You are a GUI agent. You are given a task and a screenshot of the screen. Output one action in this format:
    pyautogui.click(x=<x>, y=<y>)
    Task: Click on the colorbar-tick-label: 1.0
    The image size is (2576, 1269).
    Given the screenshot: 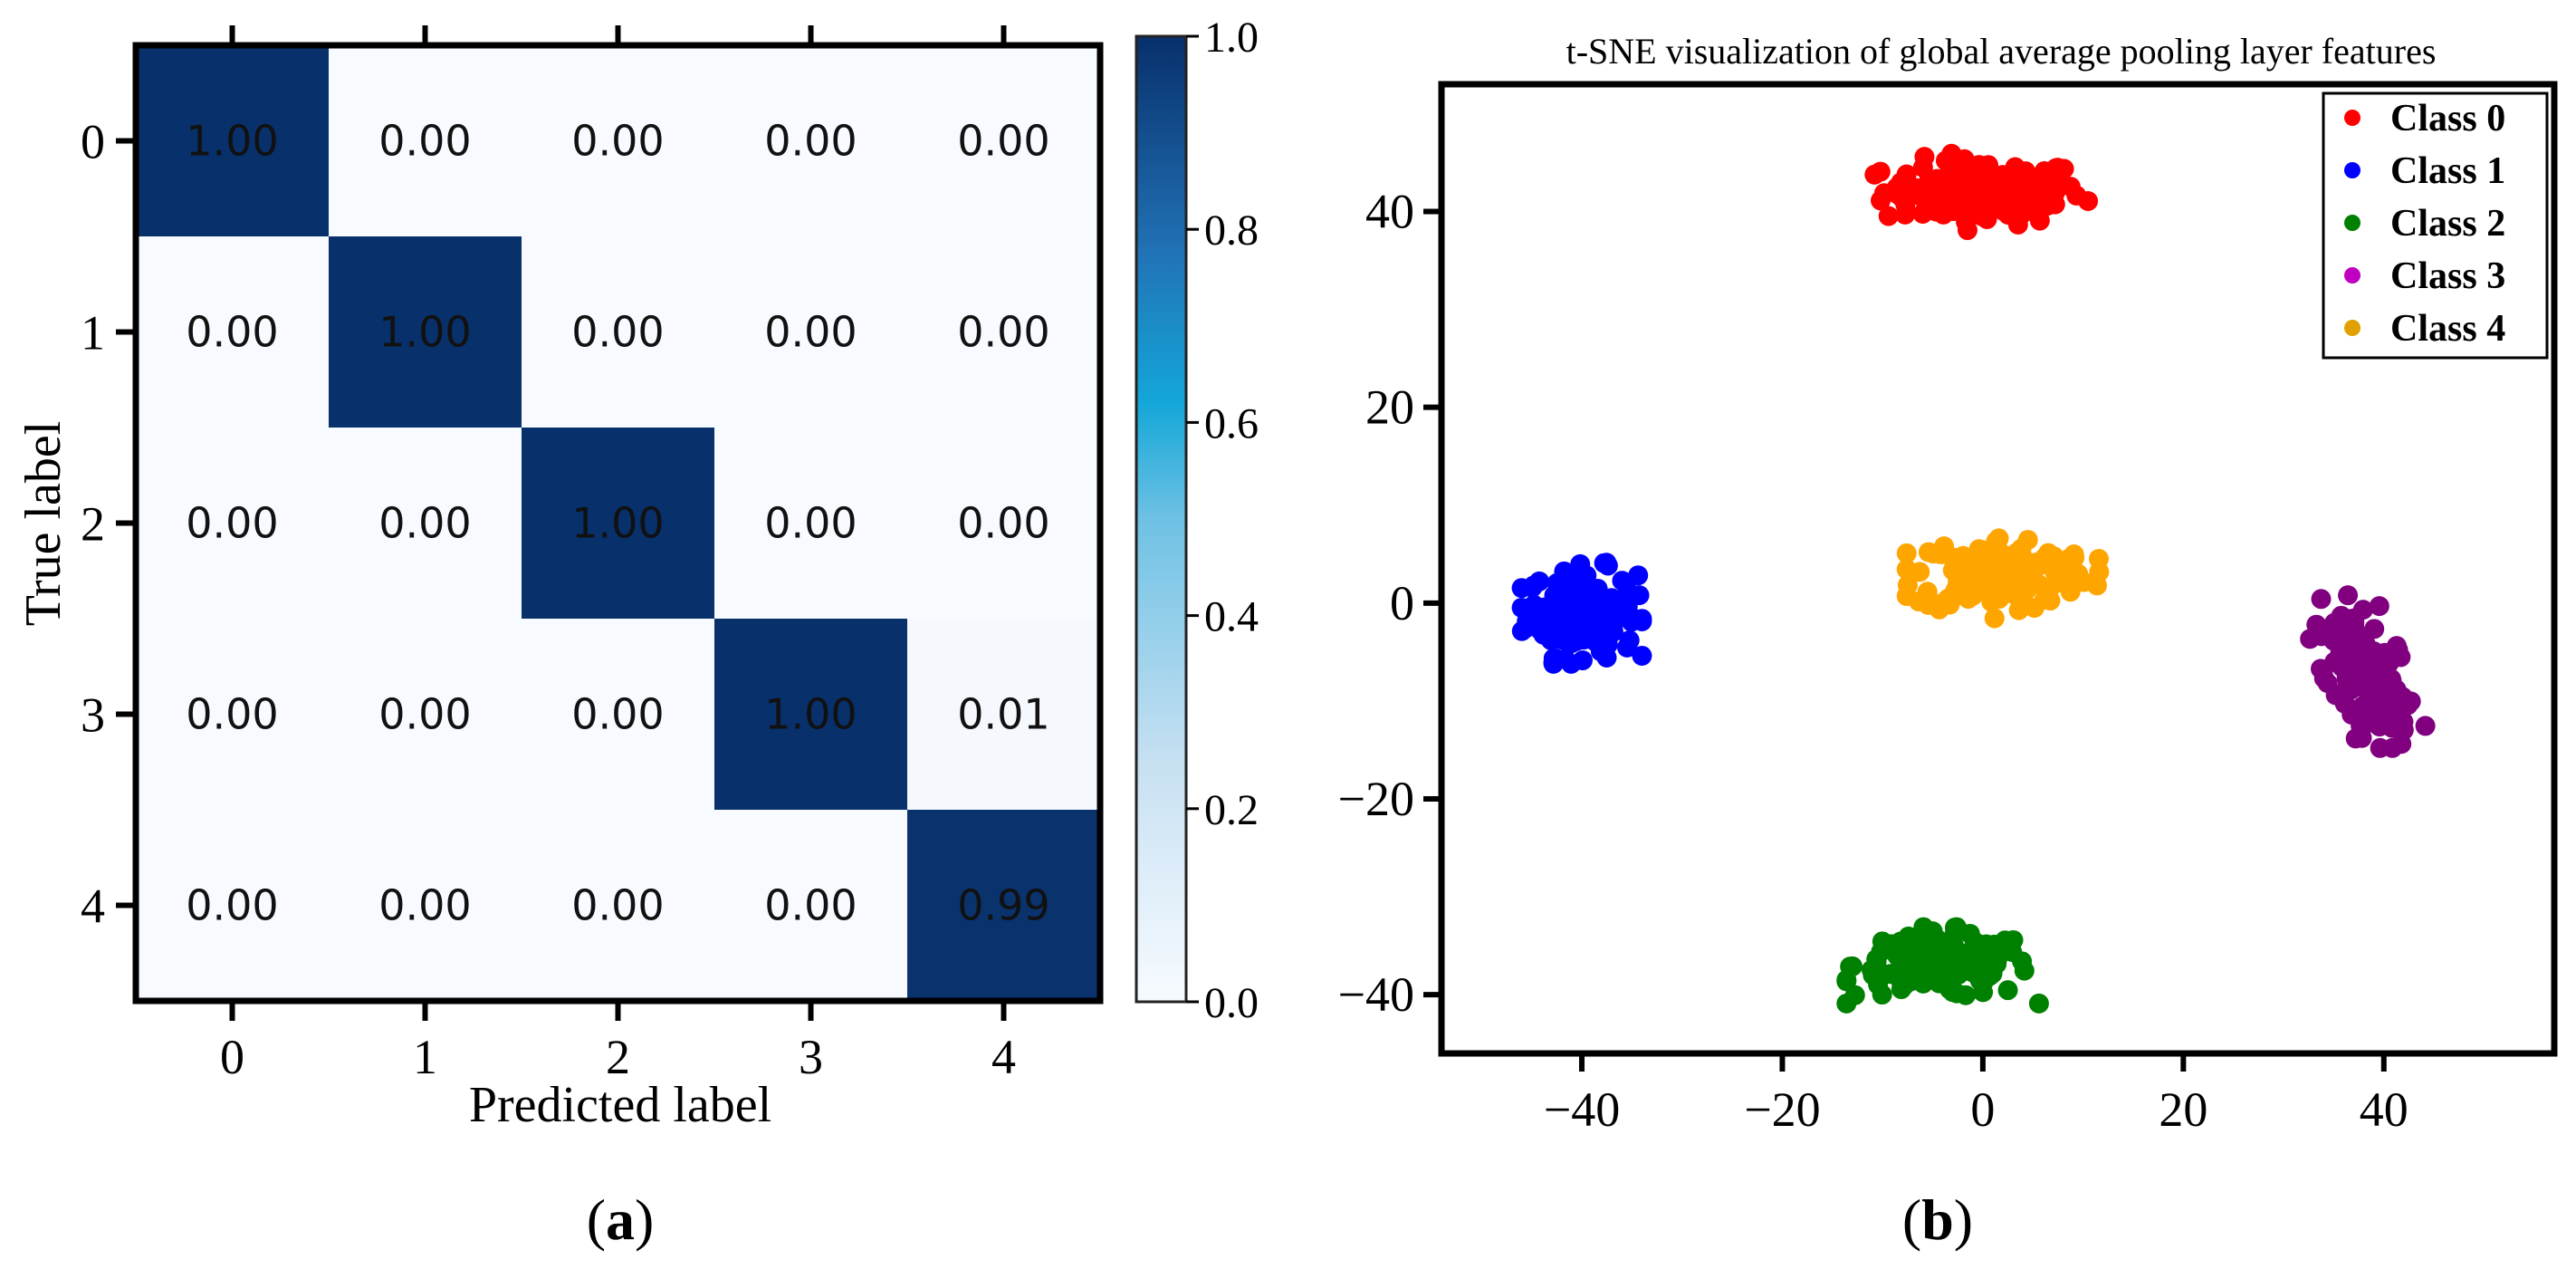 What is the action you would take?
    pyautogui.click(x=1231, y=38)
    